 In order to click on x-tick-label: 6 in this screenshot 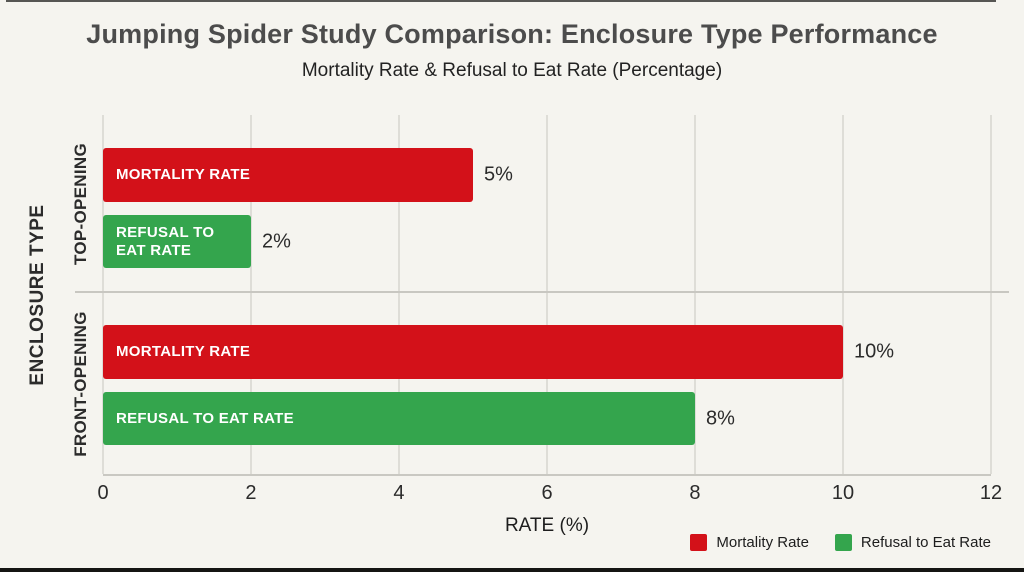, I will do `click(547, 493)`.